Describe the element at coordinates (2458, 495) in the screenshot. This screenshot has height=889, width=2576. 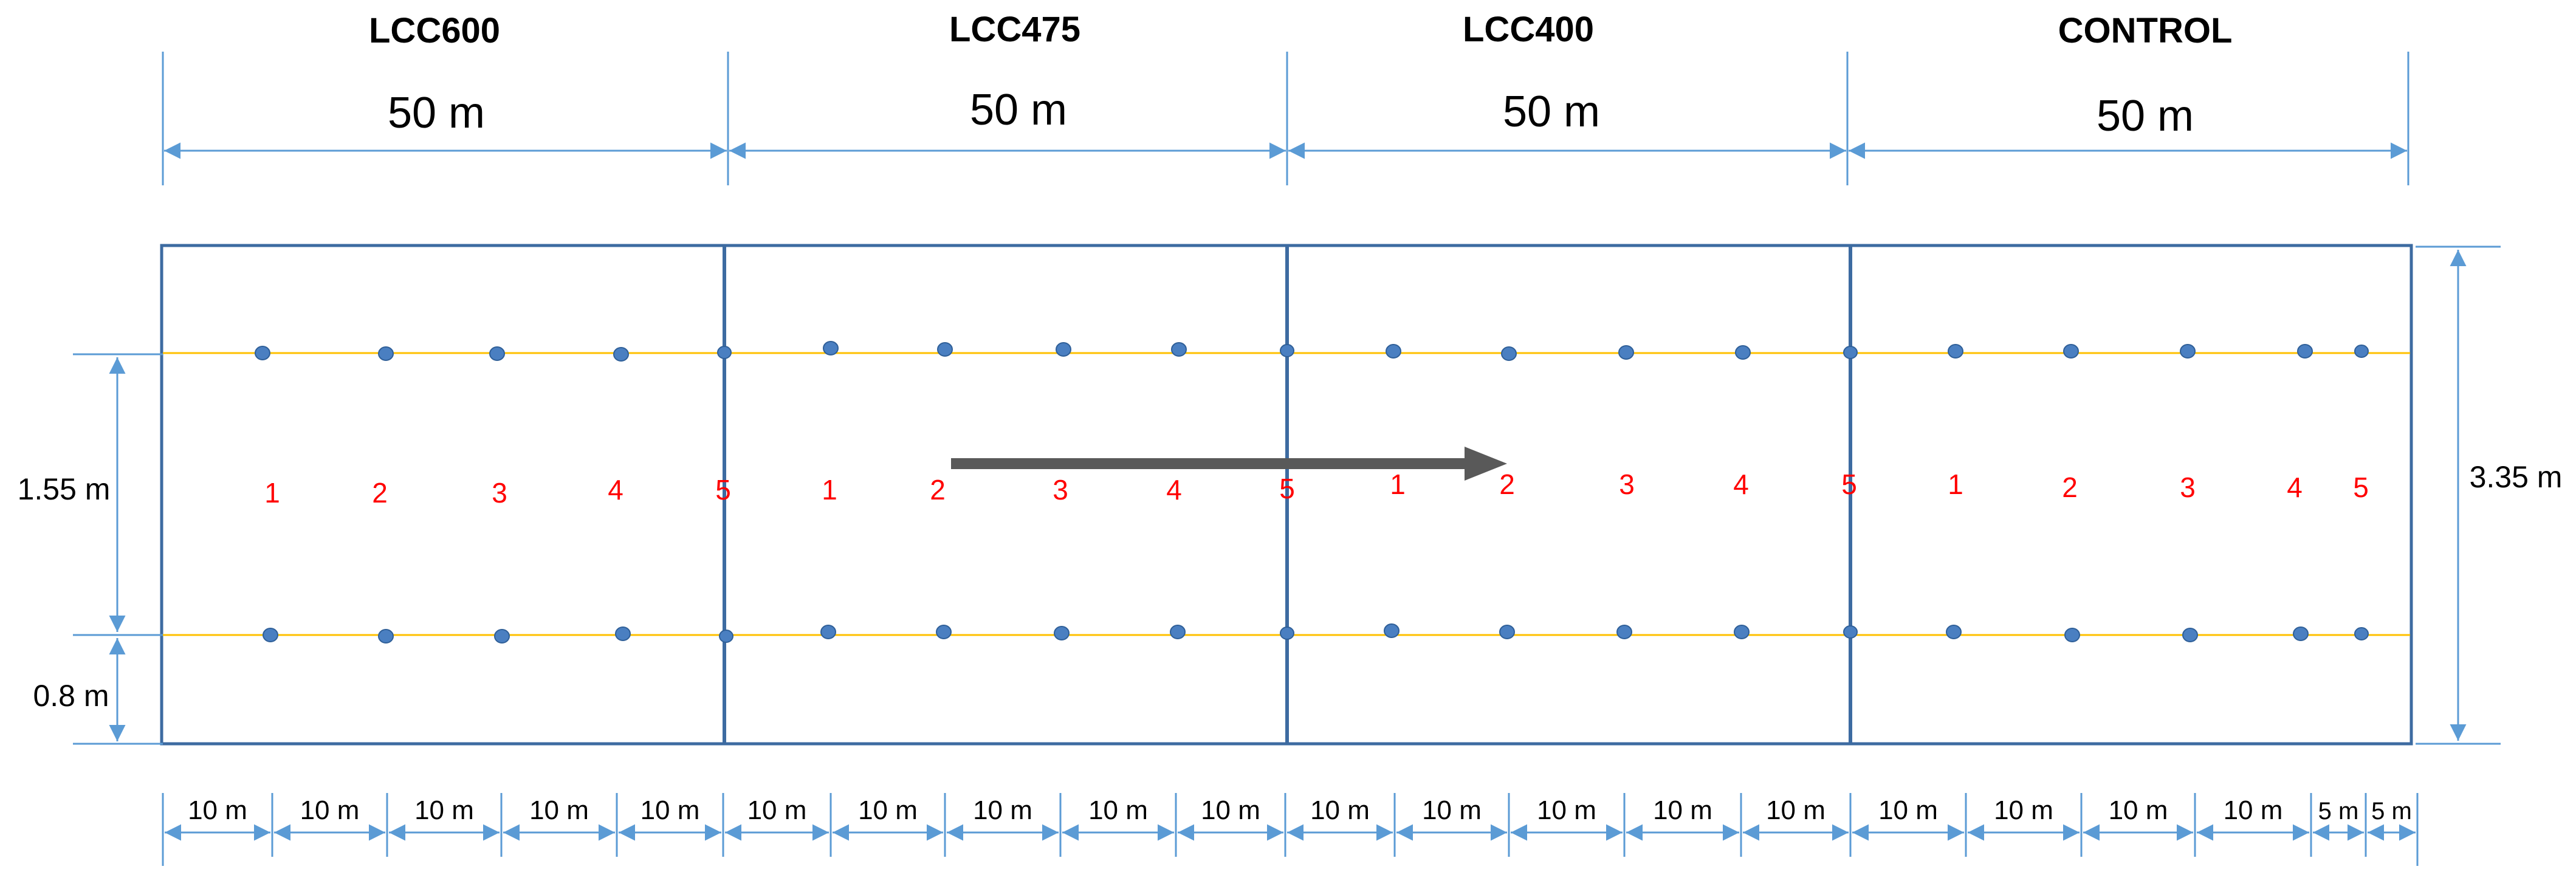
I see `right-dimension-guides` at that location.